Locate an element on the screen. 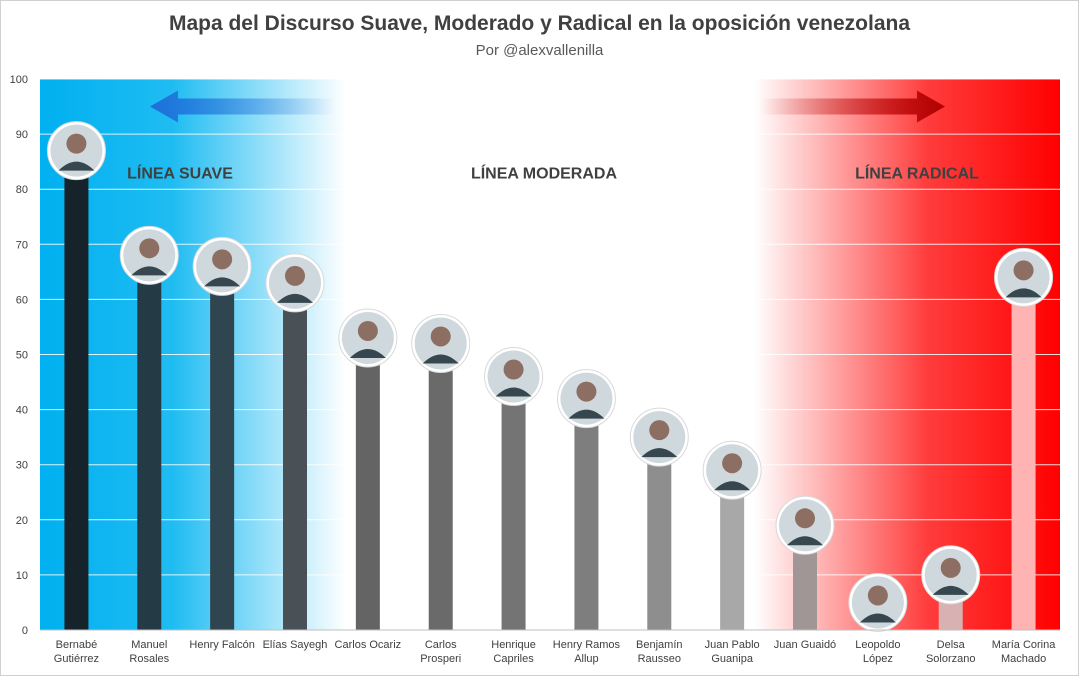 The height and width of the screenshot is (676, 1079). zone-label: LÍNEA SUAVE is located at coordinates (180, 173).